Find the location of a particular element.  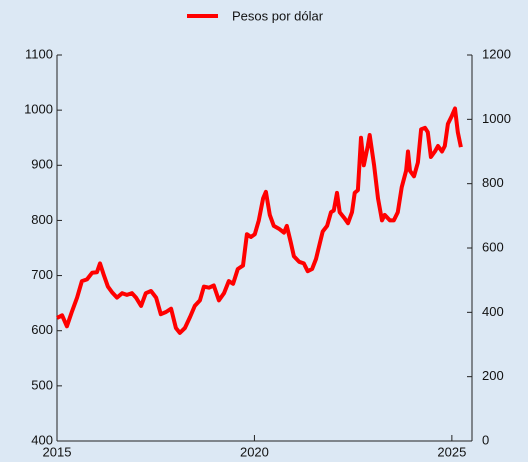

y2-tick-label: 600 is located at coordinates (493, 246).